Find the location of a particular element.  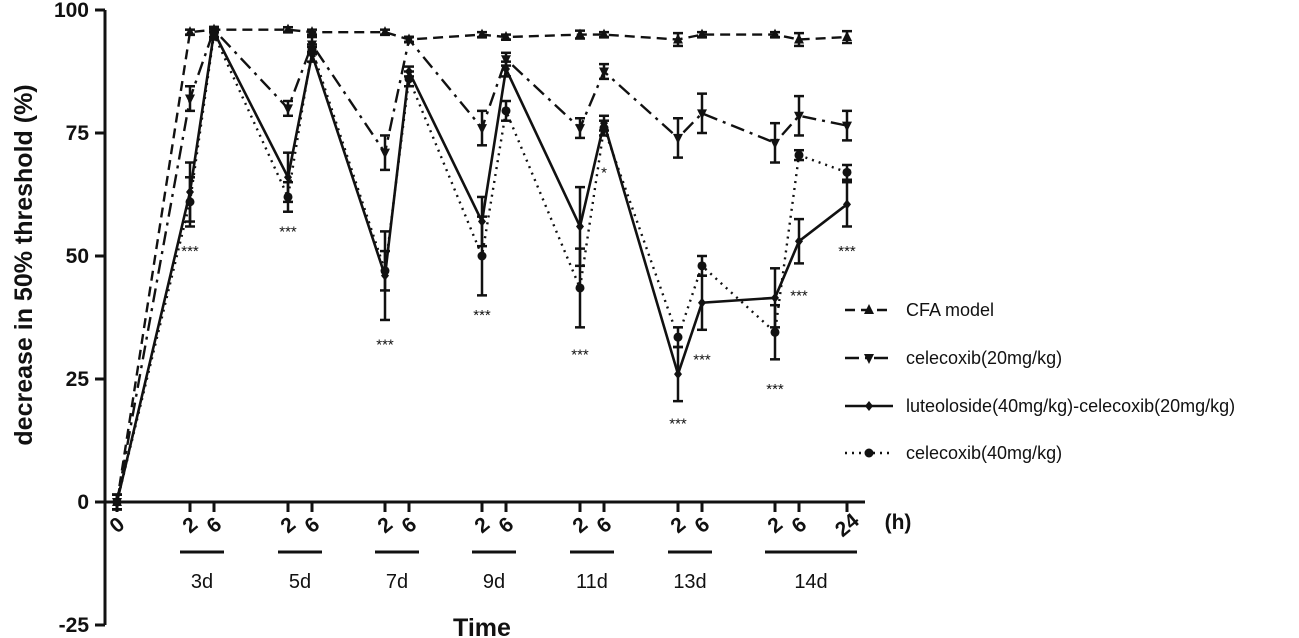

day-groups: 3d 5d 7d 9d 11d 13d 14d is located at coordinates (518, 571).